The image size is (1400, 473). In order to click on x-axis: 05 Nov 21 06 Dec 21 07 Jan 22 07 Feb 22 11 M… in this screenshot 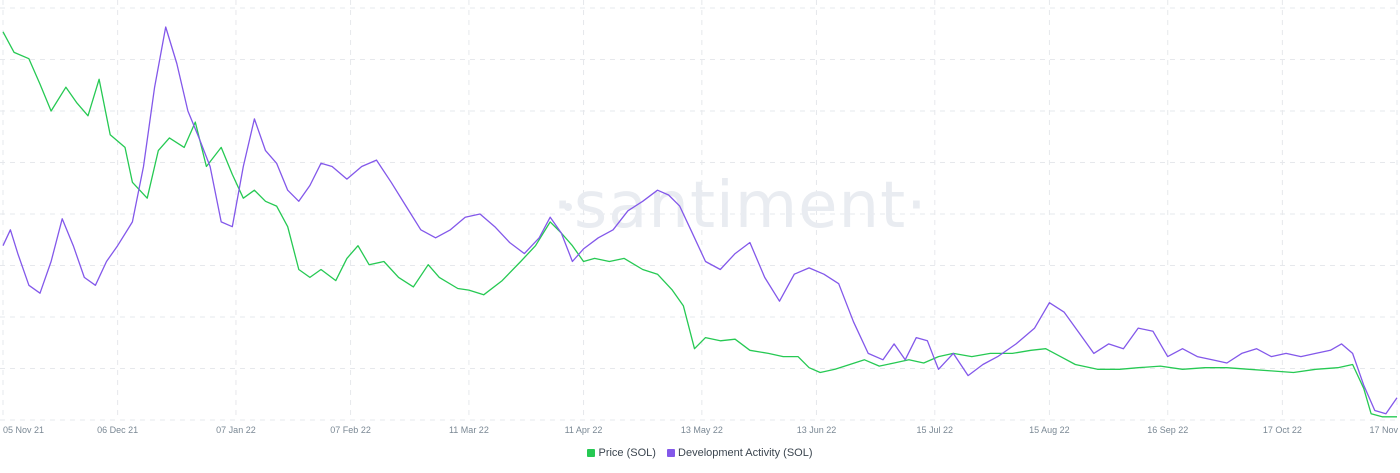, I will do `click(700, 430)`.